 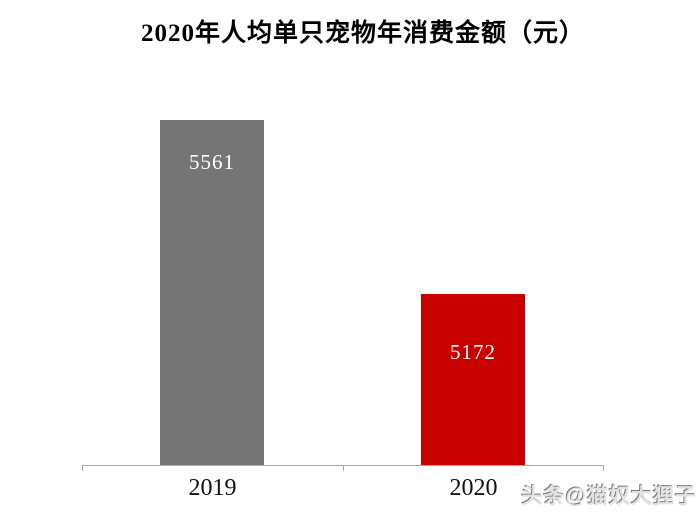 I want to click on bar-value-label-2019: 5561, so click(x=212, y=162).